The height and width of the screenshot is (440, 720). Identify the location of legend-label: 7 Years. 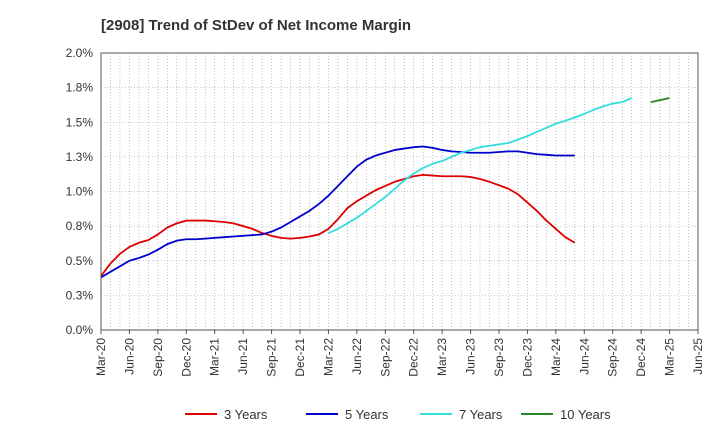
(481, 414).